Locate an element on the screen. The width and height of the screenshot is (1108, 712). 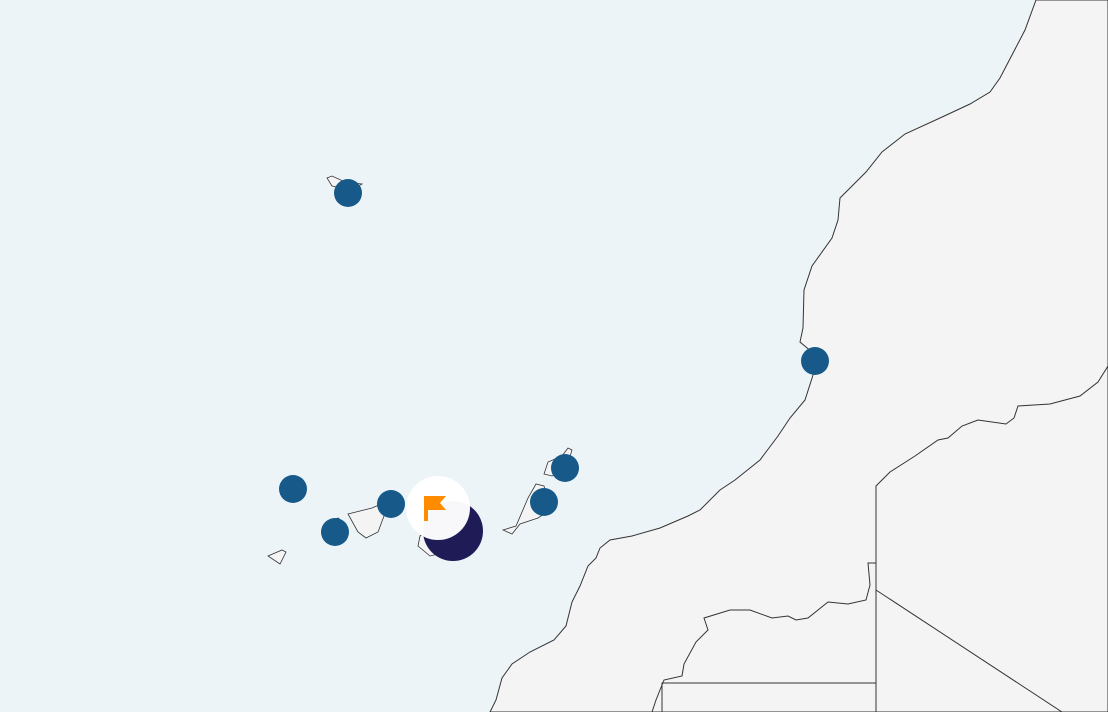
border-mauritania is located at coordinates (768, 697).